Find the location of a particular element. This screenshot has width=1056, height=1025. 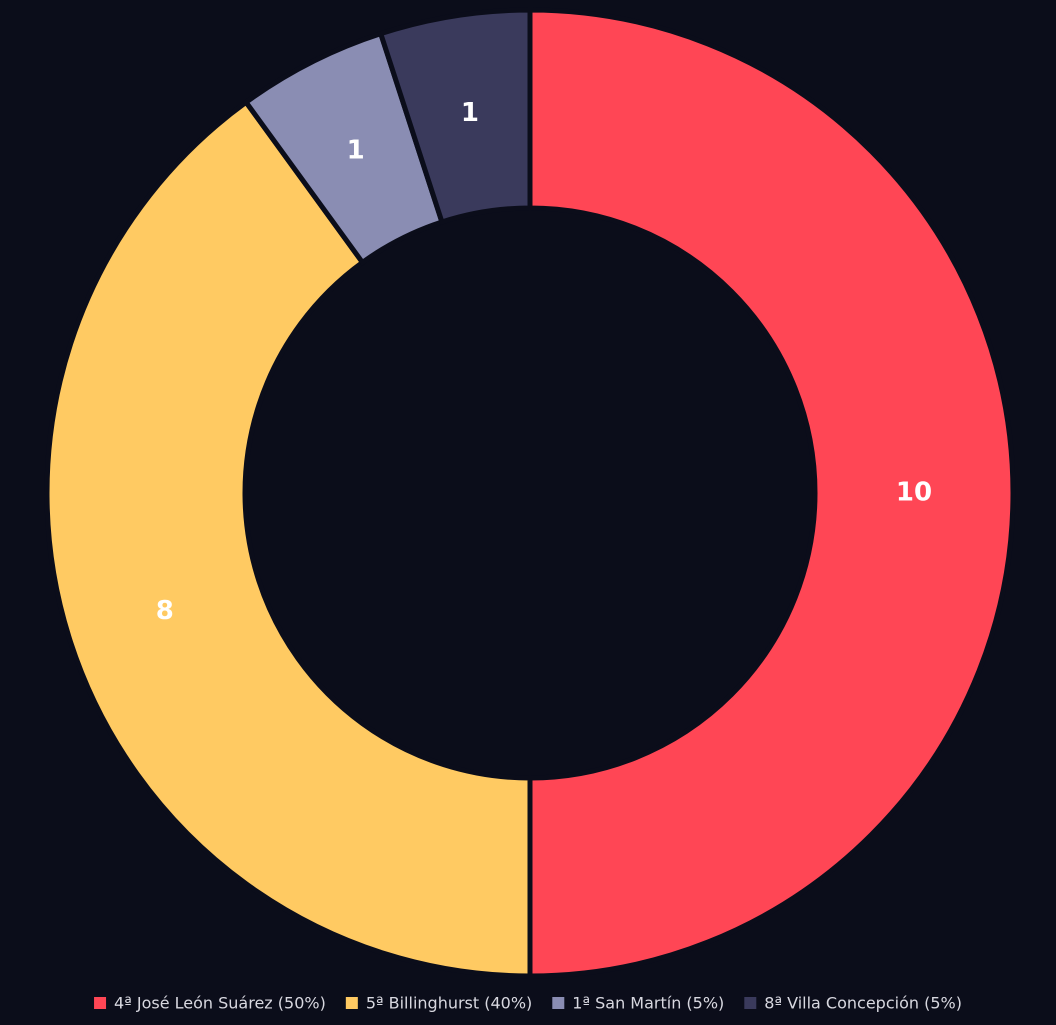

data-label: 10 is located at coordinates (914, 493).